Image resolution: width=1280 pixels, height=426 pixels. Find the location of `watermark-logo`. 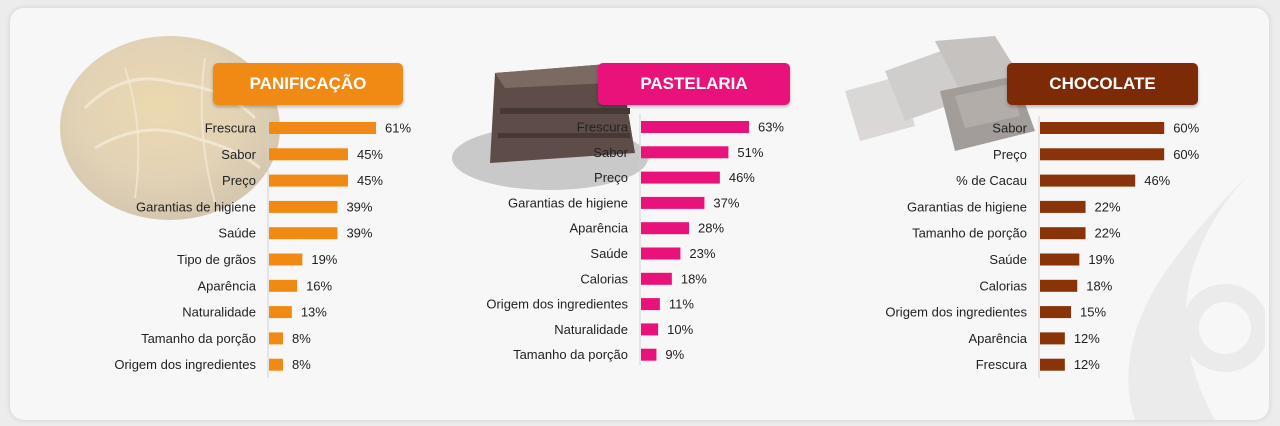

watermark-logo is located at coordinates (1196, 294).